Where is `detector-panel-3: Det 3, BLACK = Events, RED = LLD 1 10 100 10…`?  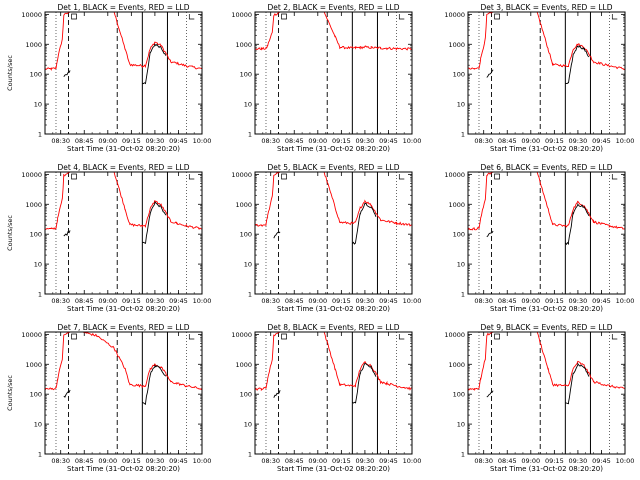
detector-panel-3: Det 3, BLACK = Events, RED = LLD 1 10 100 10… is located at coordinates (539, 78).